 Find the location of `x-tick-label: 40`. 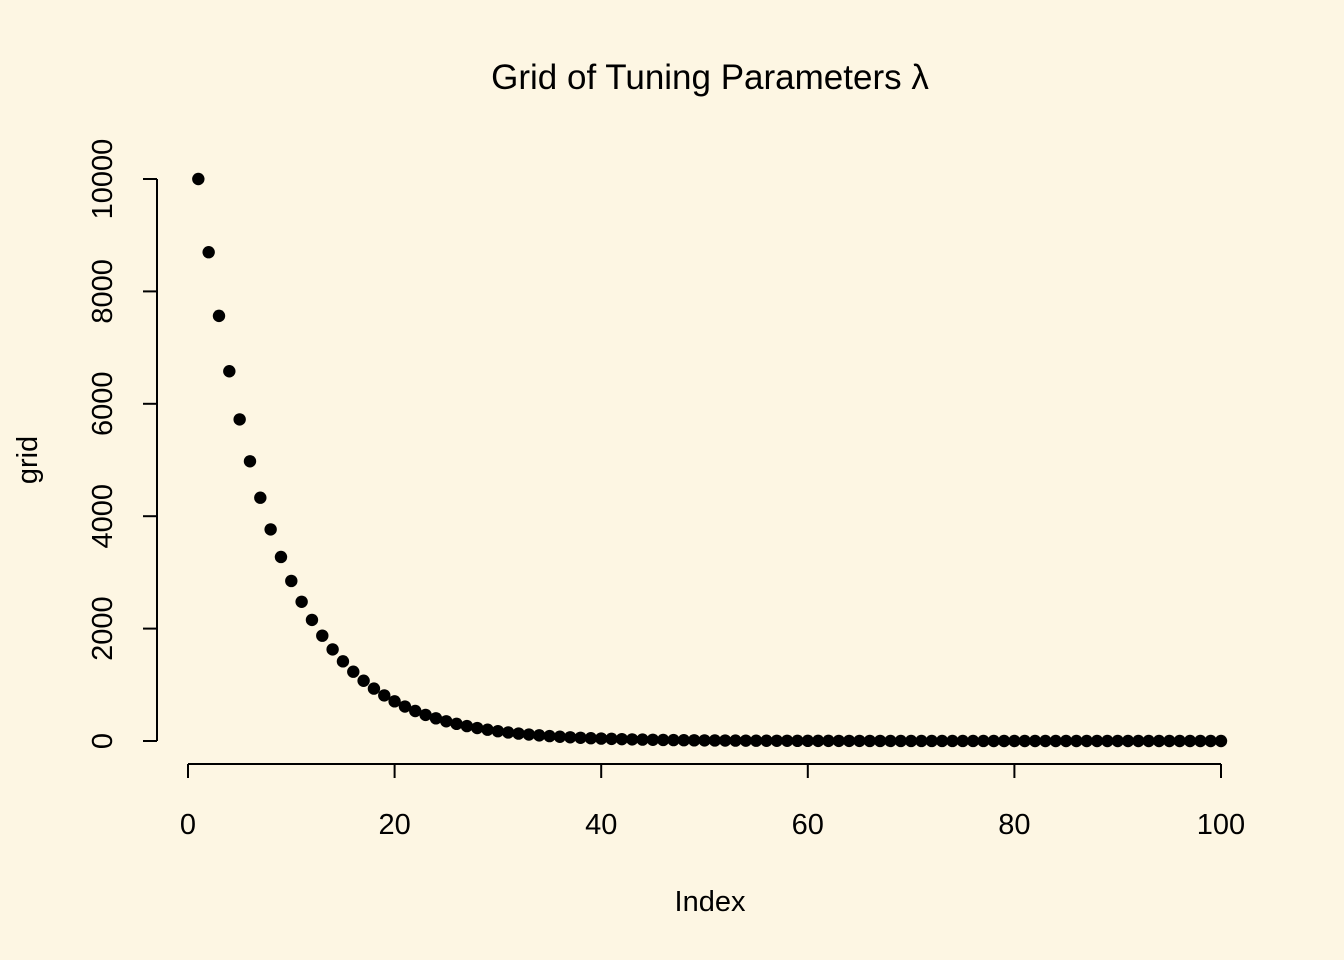

x-tick-label: 40 is located at coordinates (601, 825).